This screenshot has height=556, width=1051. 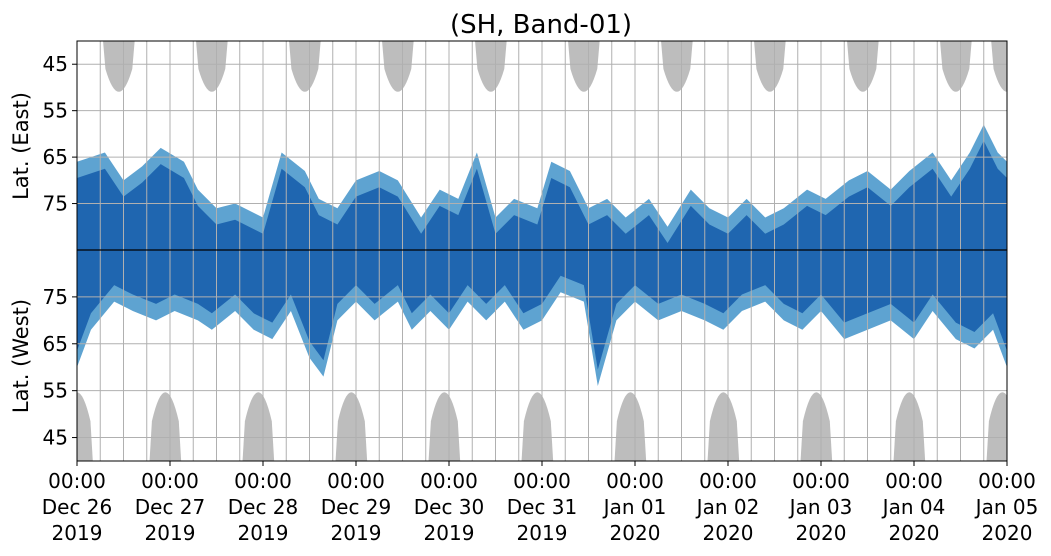 What do you see at coordinates (634, 507) in the screenshot?
I see `x-tick-label: Jan 01` at bounding box center [634, 507].